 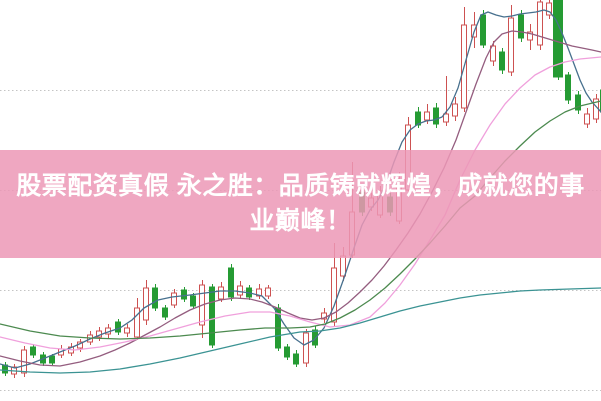 What do you see at coordinates (300, 186) in the screenshot?
I see `banner-title-line1: 股票配资真假 永之胜：品质铸就辉煌，成就您的事` at bounding box center [300, 186].